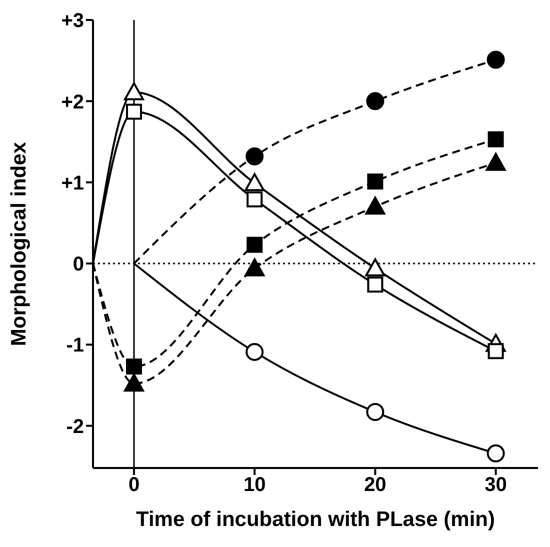  I want to click on y-tick-label: -2, so click(75, 427).